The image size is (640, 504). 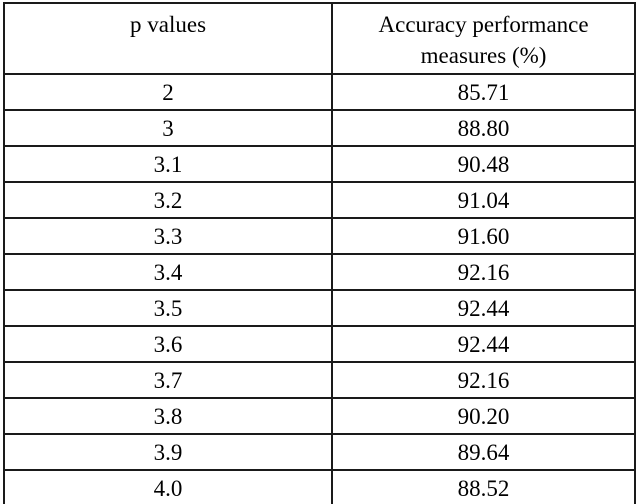 What do you see at coordinates (168, 380) in the screenshot?
I see `p-value-cell: 3.7` at bounding box center [168, 380].